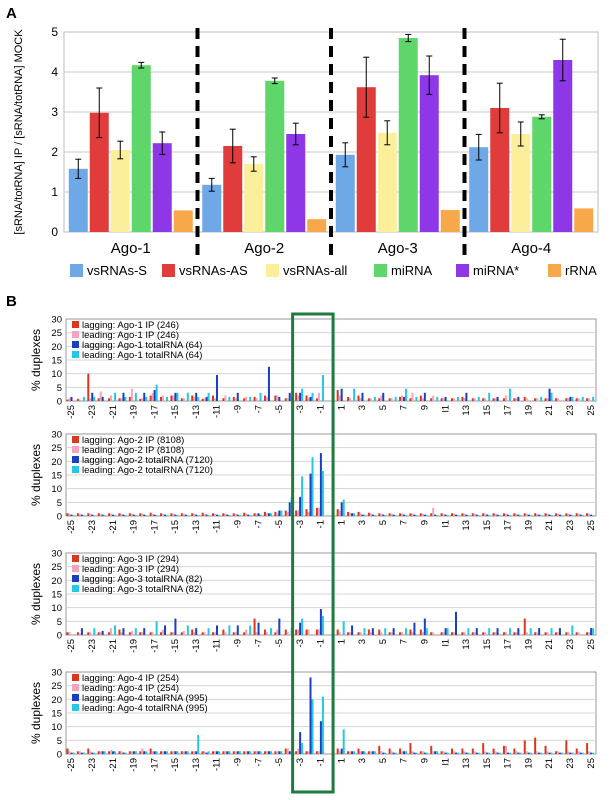 This screenshot has height=800, width=616. What do you see at coordinates (56, 489) in the screenshot?
I see `y-tick-label: 10` at bounding box center [56, 489].